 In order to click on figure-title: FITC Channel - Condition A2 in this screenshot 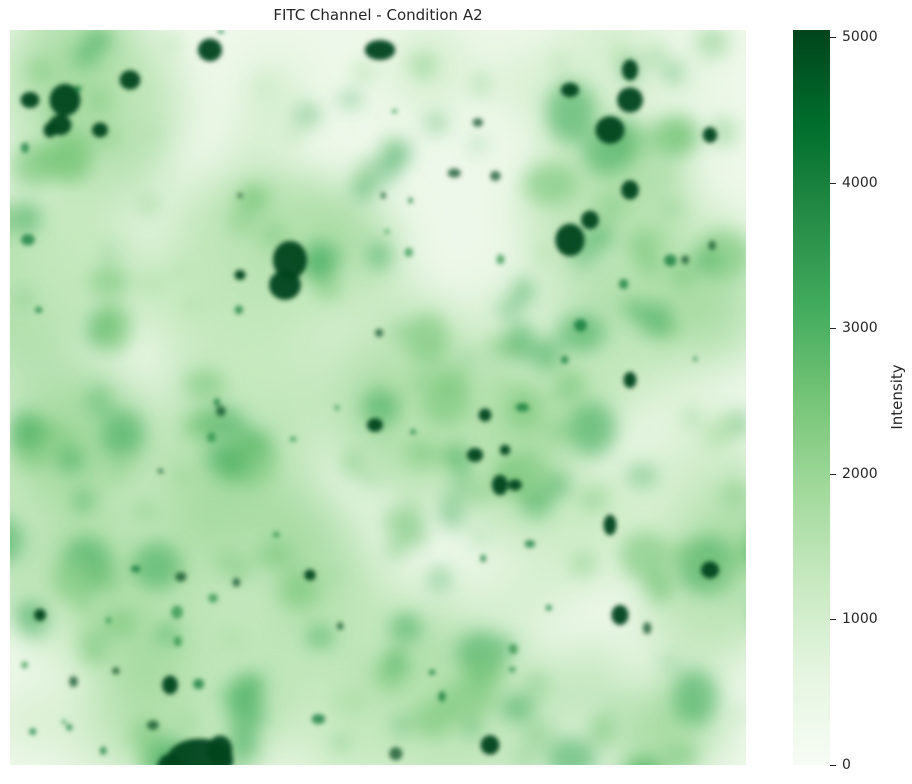, I will do `click(378, 15)`.